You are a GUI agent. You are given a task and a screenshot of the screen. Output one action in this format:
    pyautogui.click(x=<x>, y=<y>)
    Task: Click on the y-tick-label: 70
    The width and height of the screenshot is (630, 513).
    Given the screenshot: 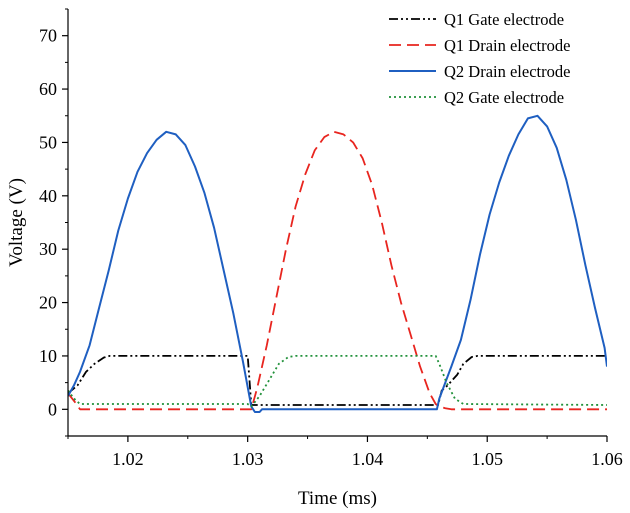 What is the action you would take?
    pyautogui.click(x=48, y=36)
    